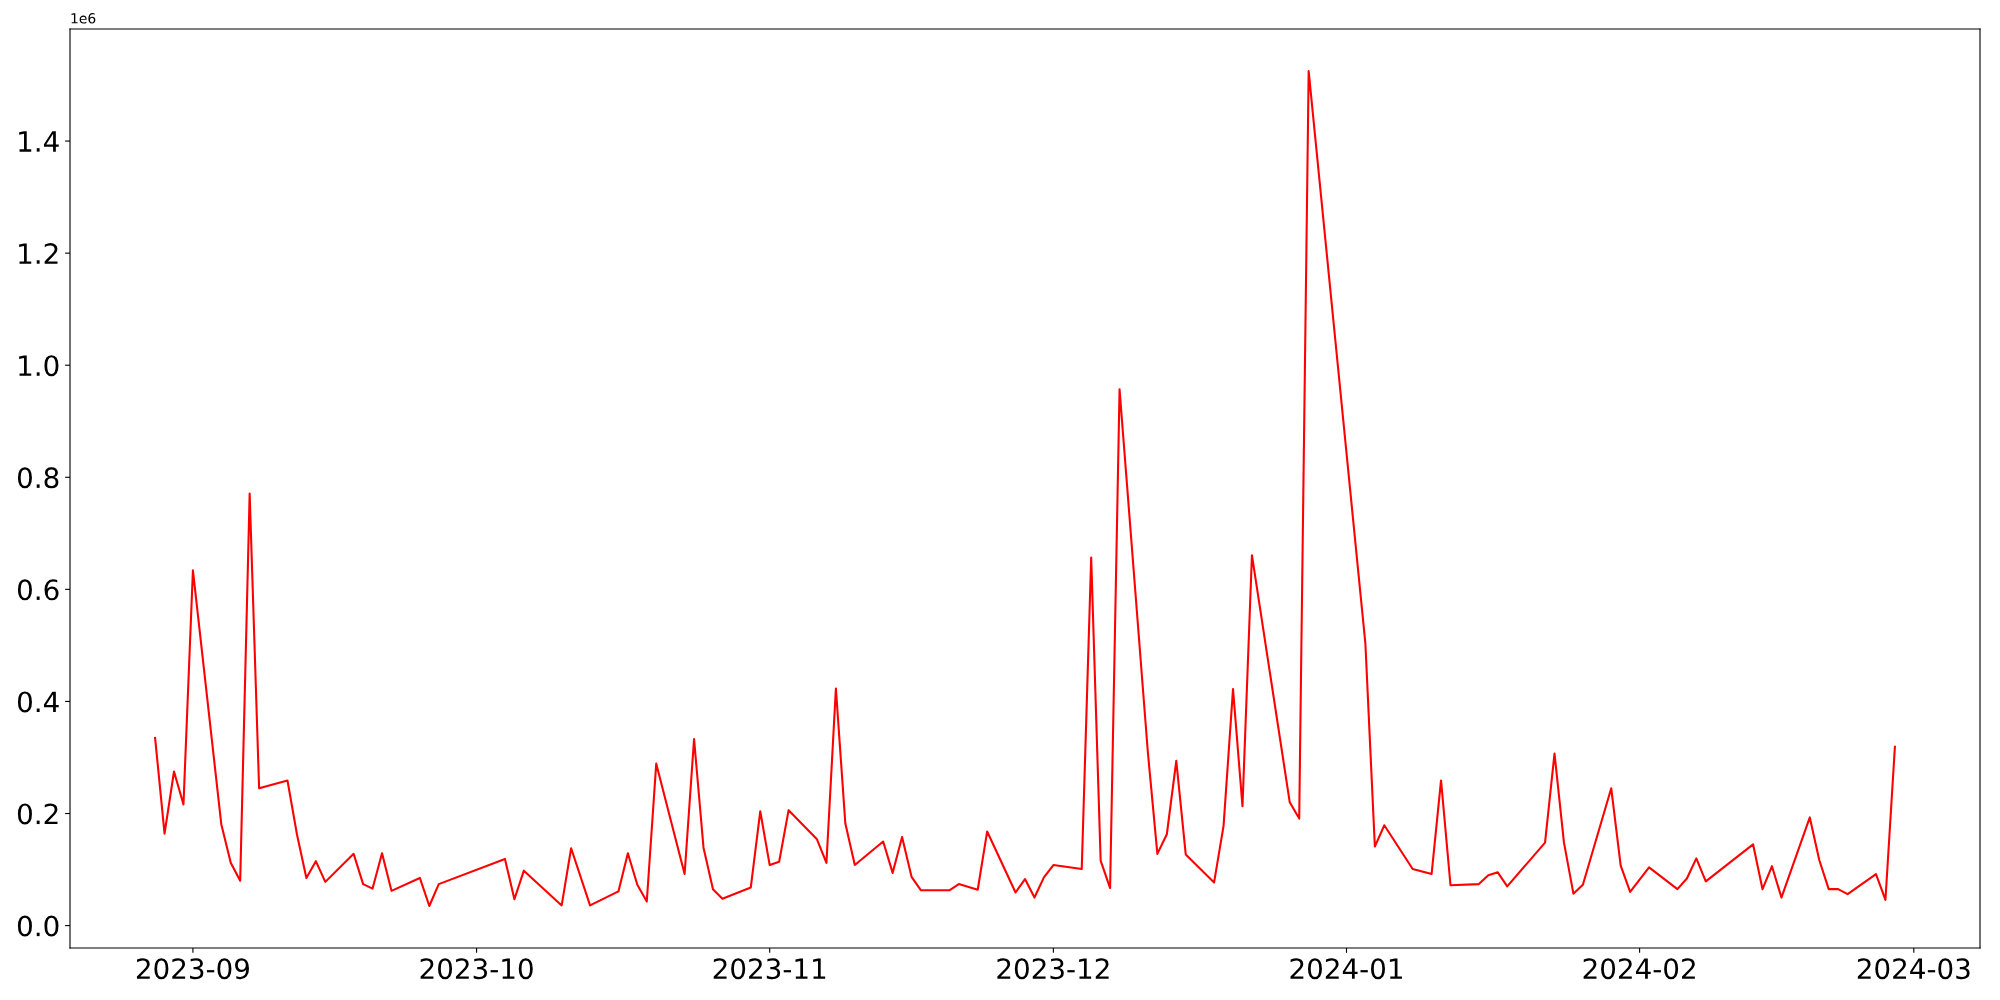 The height and width of the screenshot is (1000, 2000). I want to click on x-tick-label: 2023-12, so click(1053, 969).